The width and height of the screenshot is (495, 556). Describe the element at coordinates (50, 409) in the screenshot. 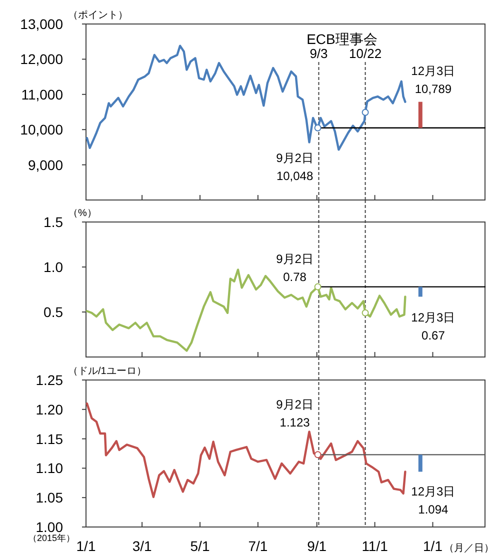

I see `y-tick-label: 1.20` at that location.